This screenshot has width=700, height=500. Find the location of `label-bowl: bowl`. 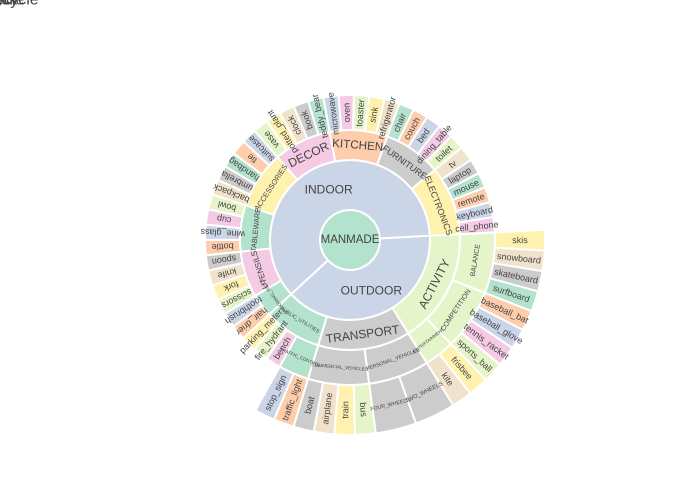

label-bowl: bowl is located at coordinates (227, 206).